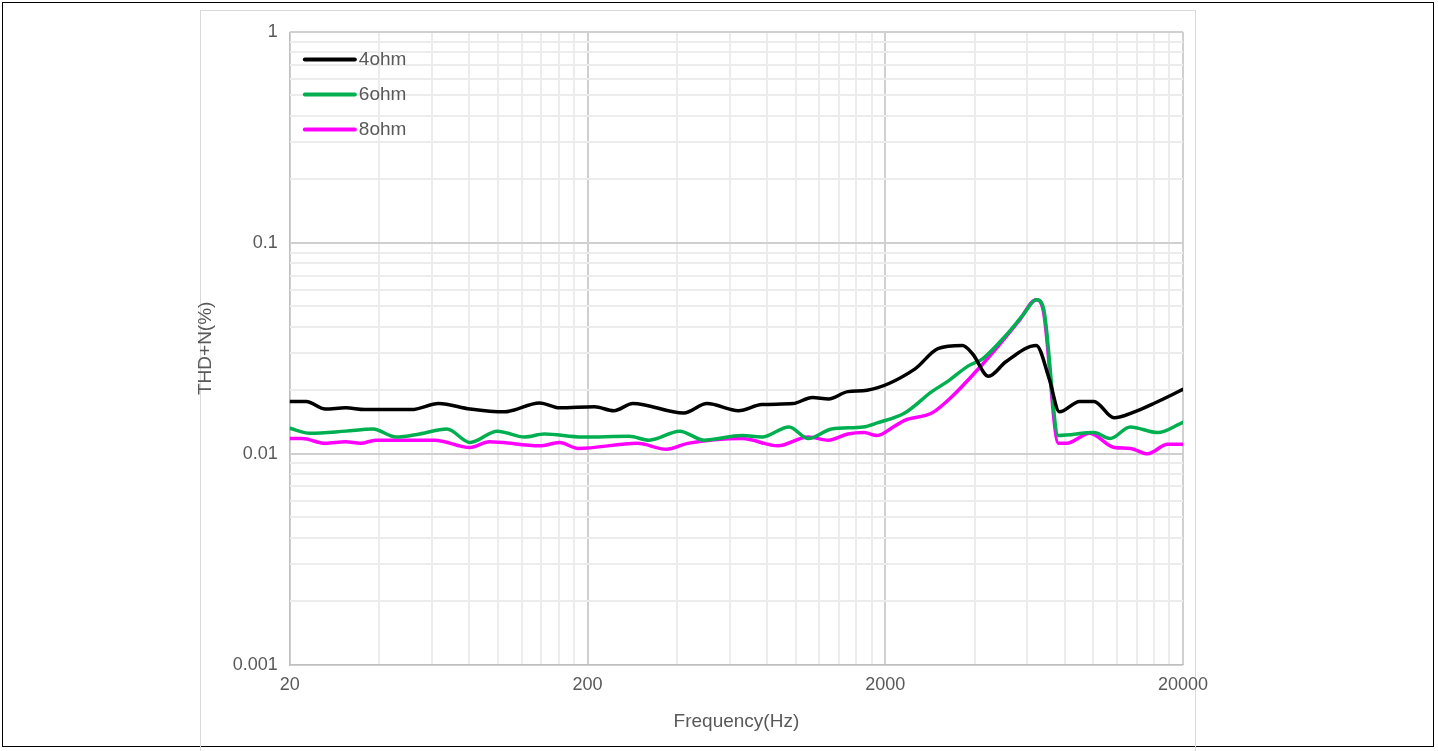 Image resolution: width=1438 pixels, height=751 pixels. Describe the element at coordinates (885, 684) in the screenshot. I see `x-tick-label: 2000` at that location.